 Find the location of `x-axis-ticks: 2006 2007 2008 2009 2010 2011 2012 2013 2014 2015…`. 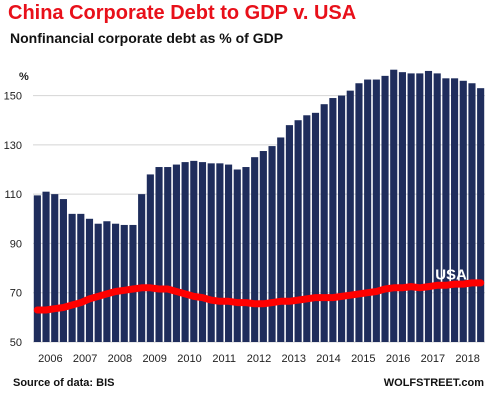

x-axis-ticks: 2006 2007 2008 2009 2010 2011 2012 2013 2014 2015… is located at coordinates (259, 359).